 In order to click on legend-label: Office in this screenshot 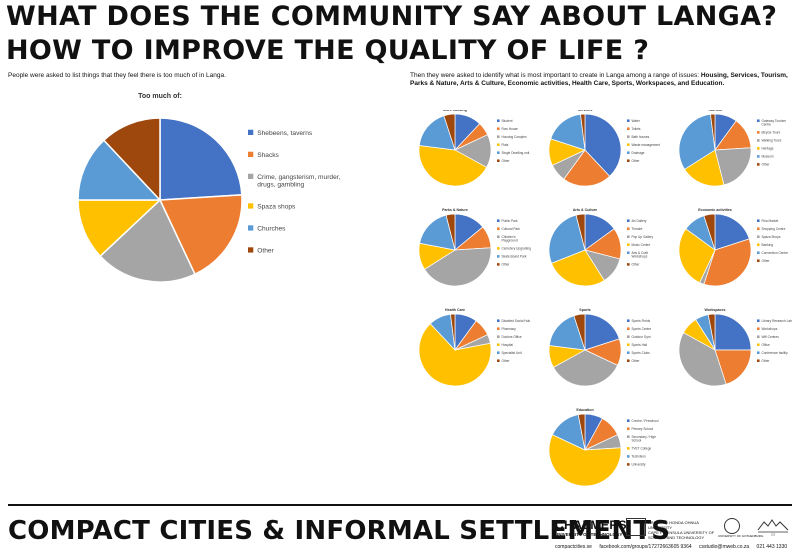, I will do `click(765, 345)`.